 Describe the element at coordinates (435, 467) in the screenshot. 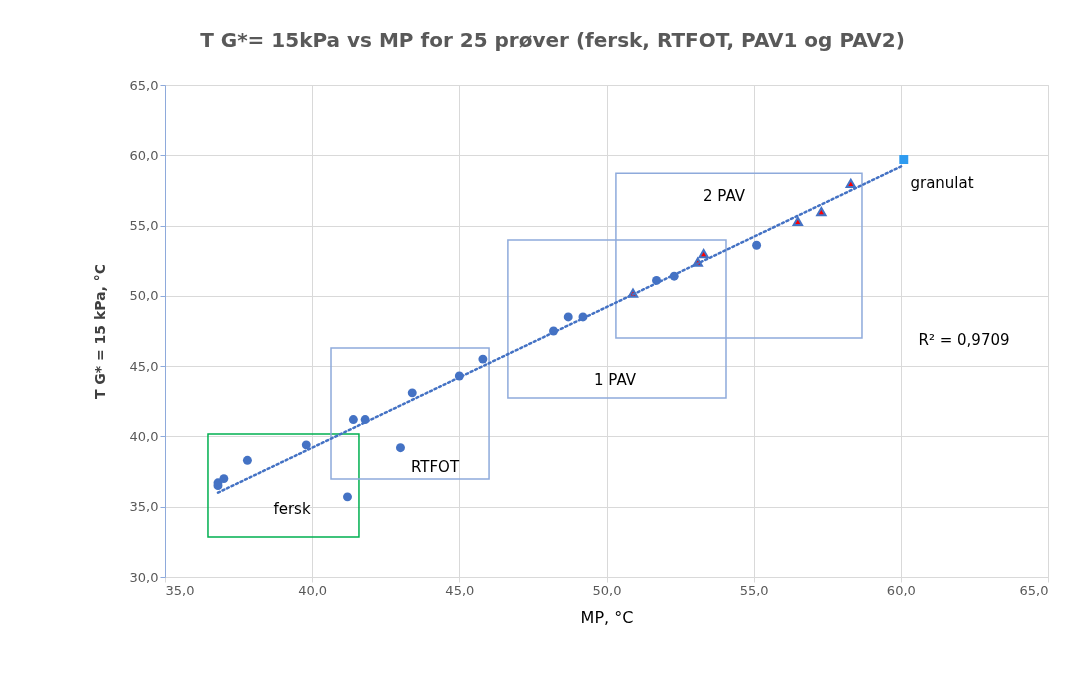

I see `annotation: RTFOT` at that location.